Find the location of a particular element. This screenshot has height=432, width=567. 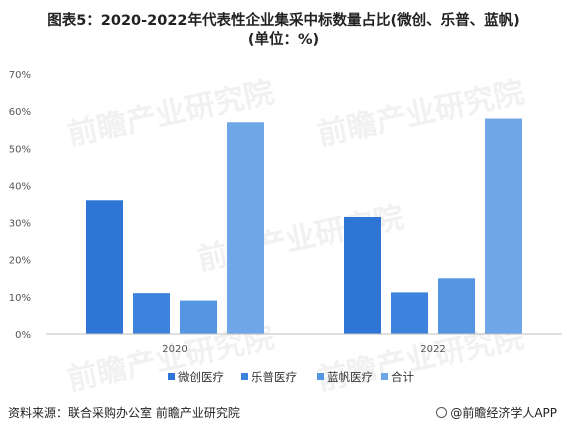

x-tick-label: 2022 is located at coordinates (432, 349).